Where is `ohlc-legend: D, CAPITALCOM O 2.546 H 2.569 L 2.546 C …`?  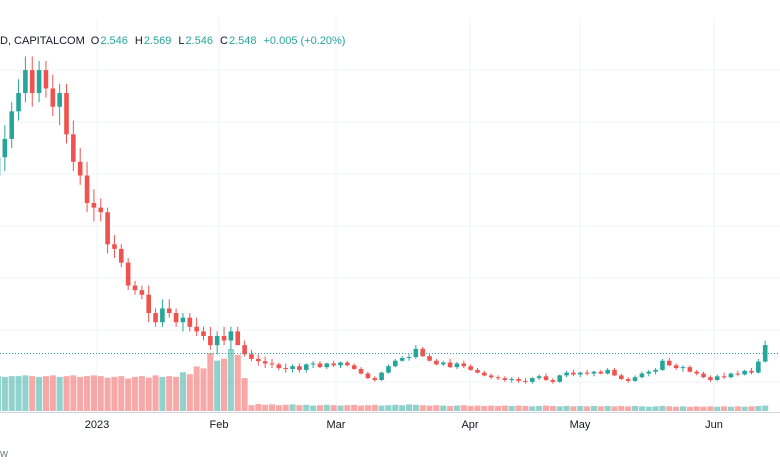
ohlc-legend: D, CAPITALCOM O 2.546 H 2.569 L 2.546 C … is located at coordinates (172, 41).